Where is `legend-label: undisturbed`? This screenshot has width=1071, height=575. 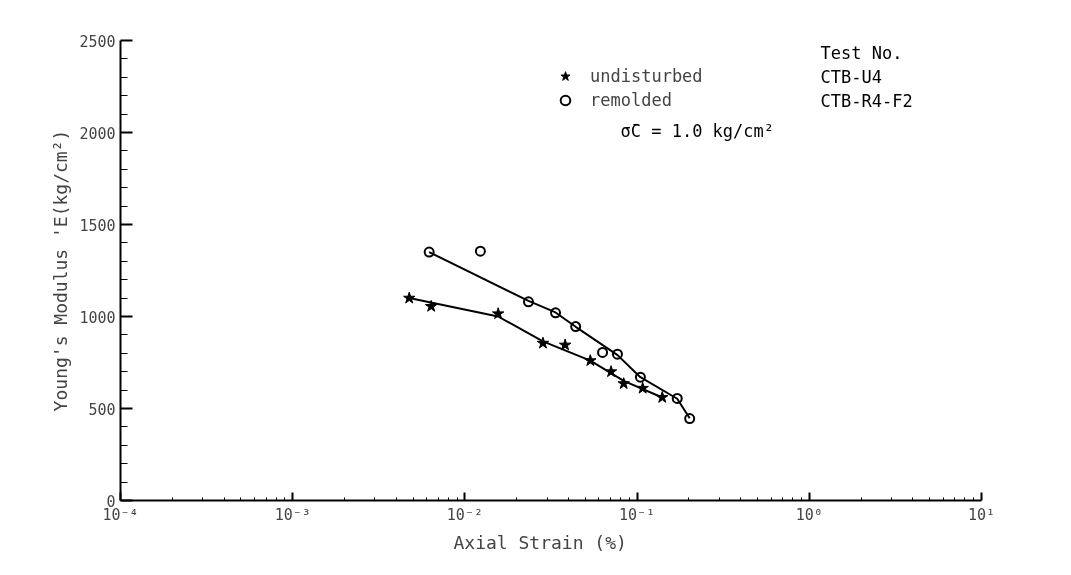
legend-label: undisturbed is located at coordinates (646, 76).